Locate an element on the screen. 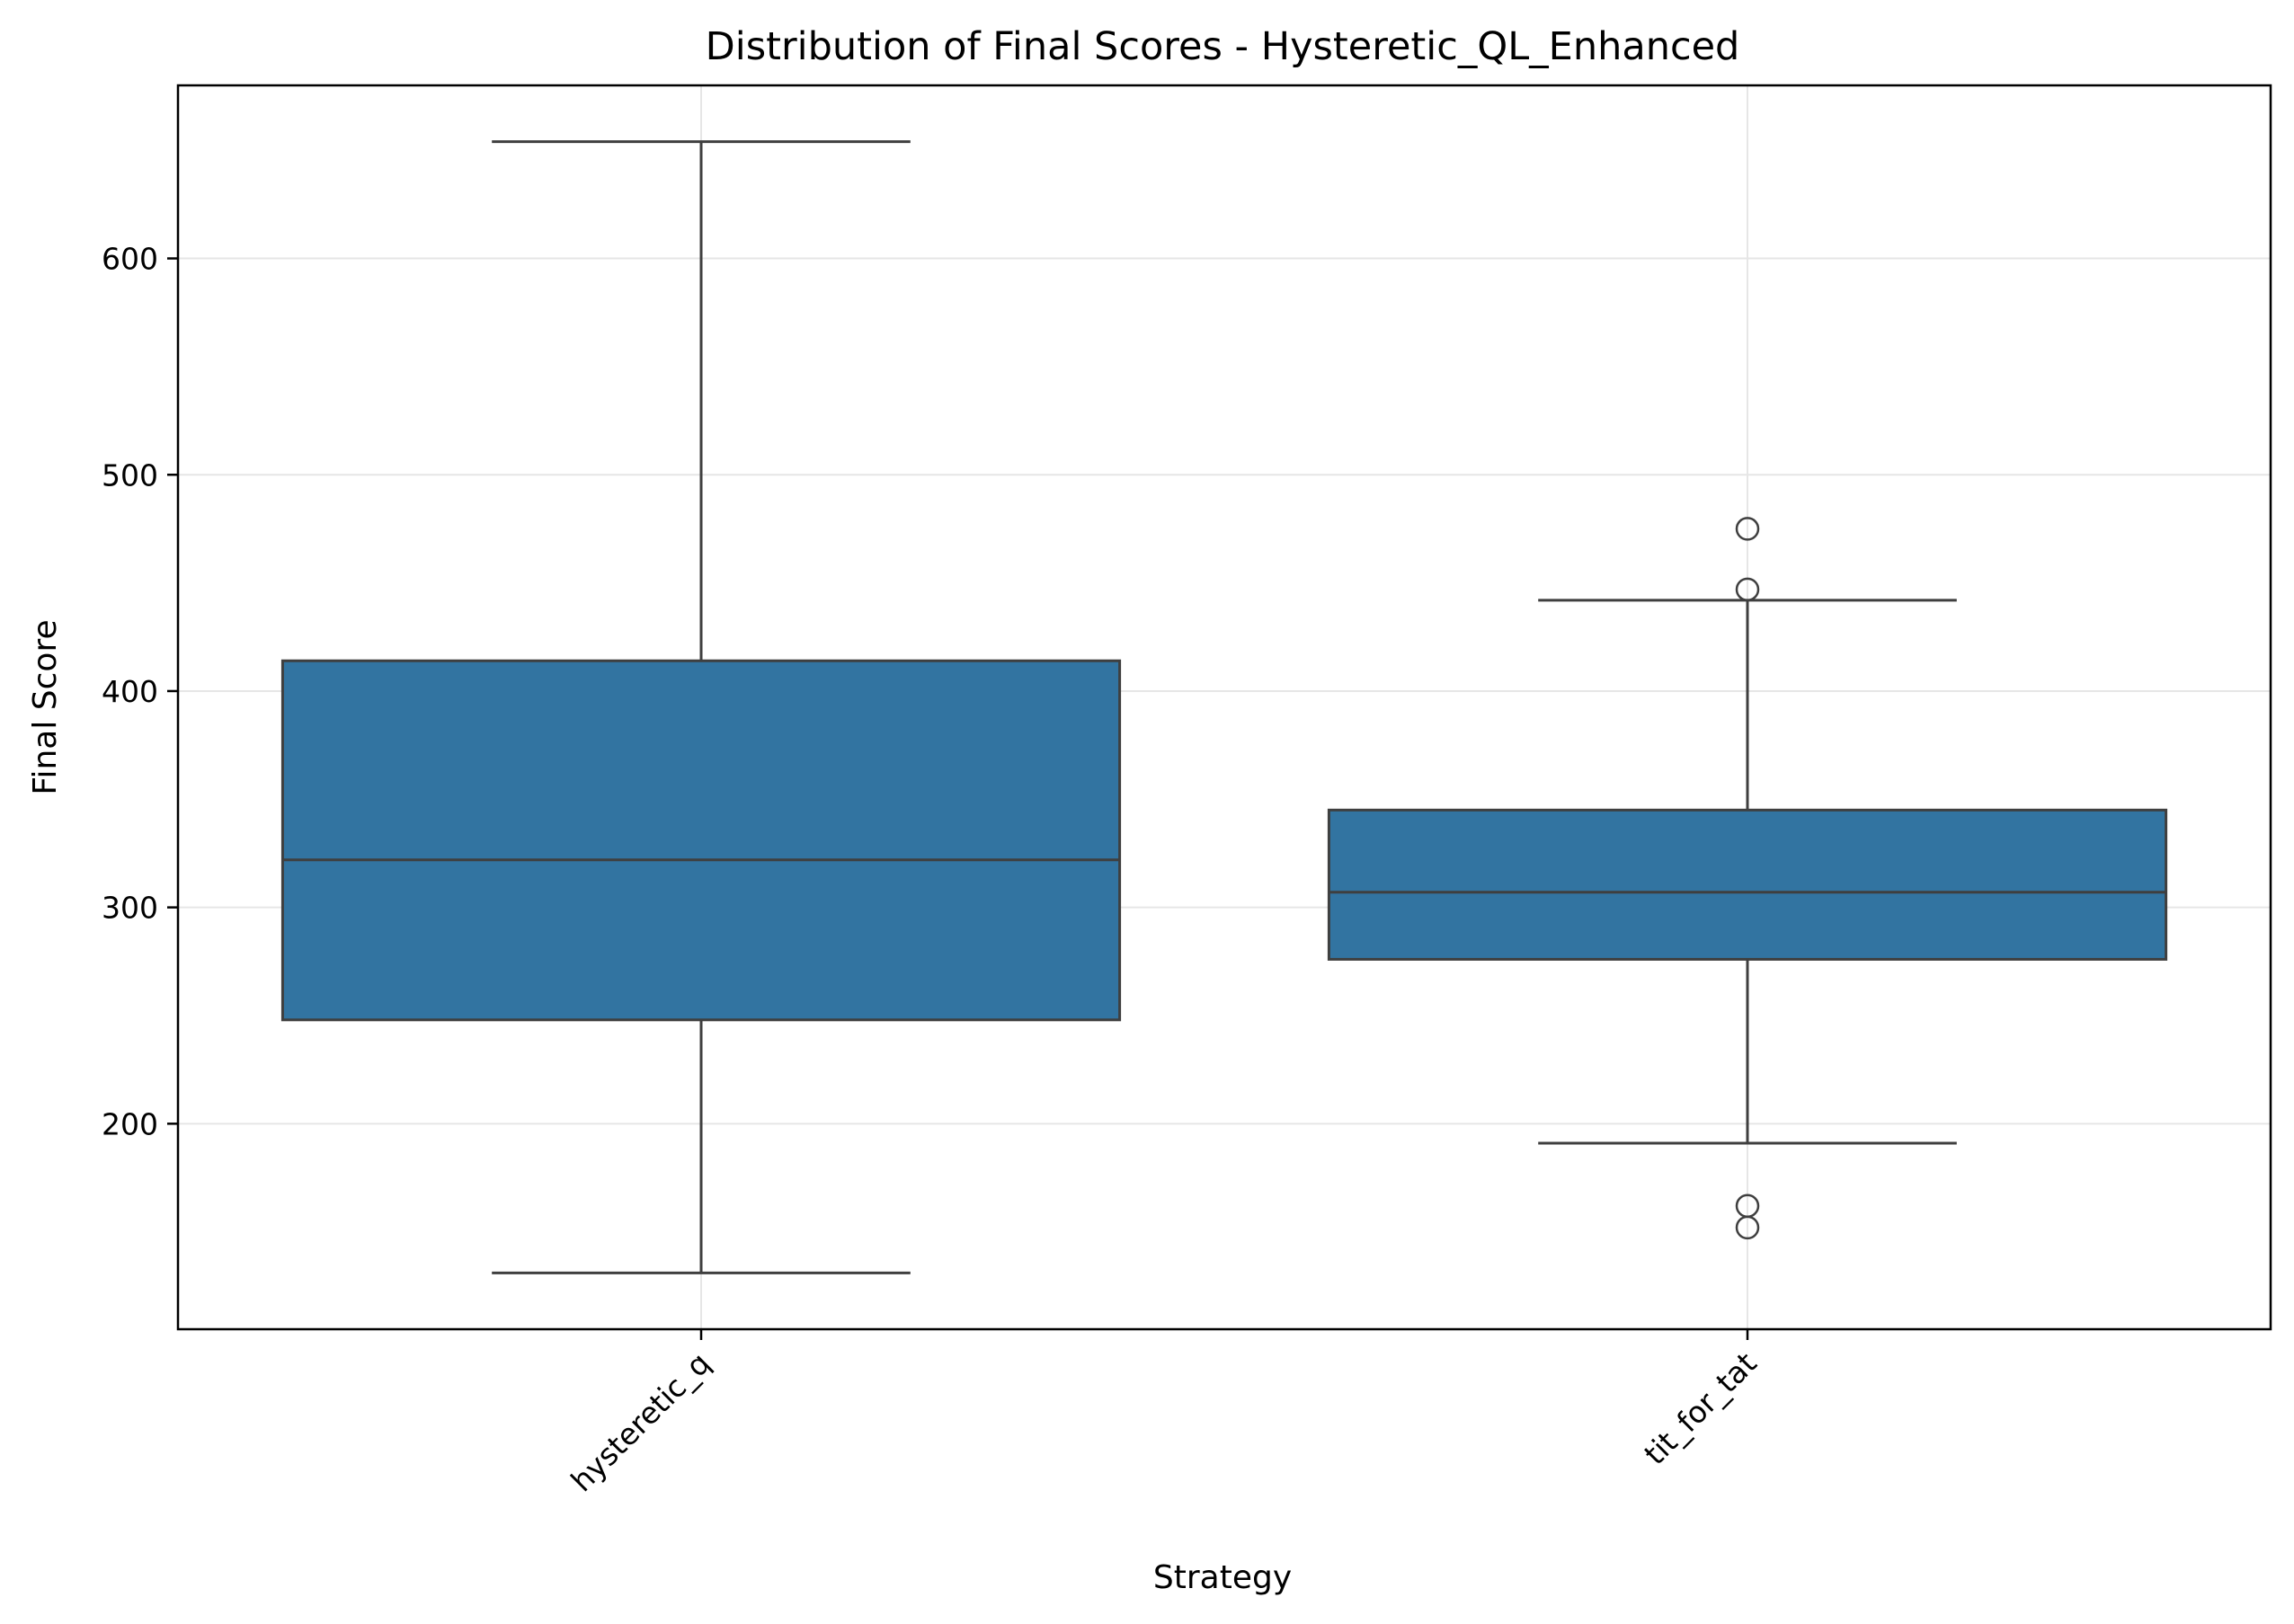  y-axis-ticks: 200 300 400 500 600 is located at coordinates (140, 691).